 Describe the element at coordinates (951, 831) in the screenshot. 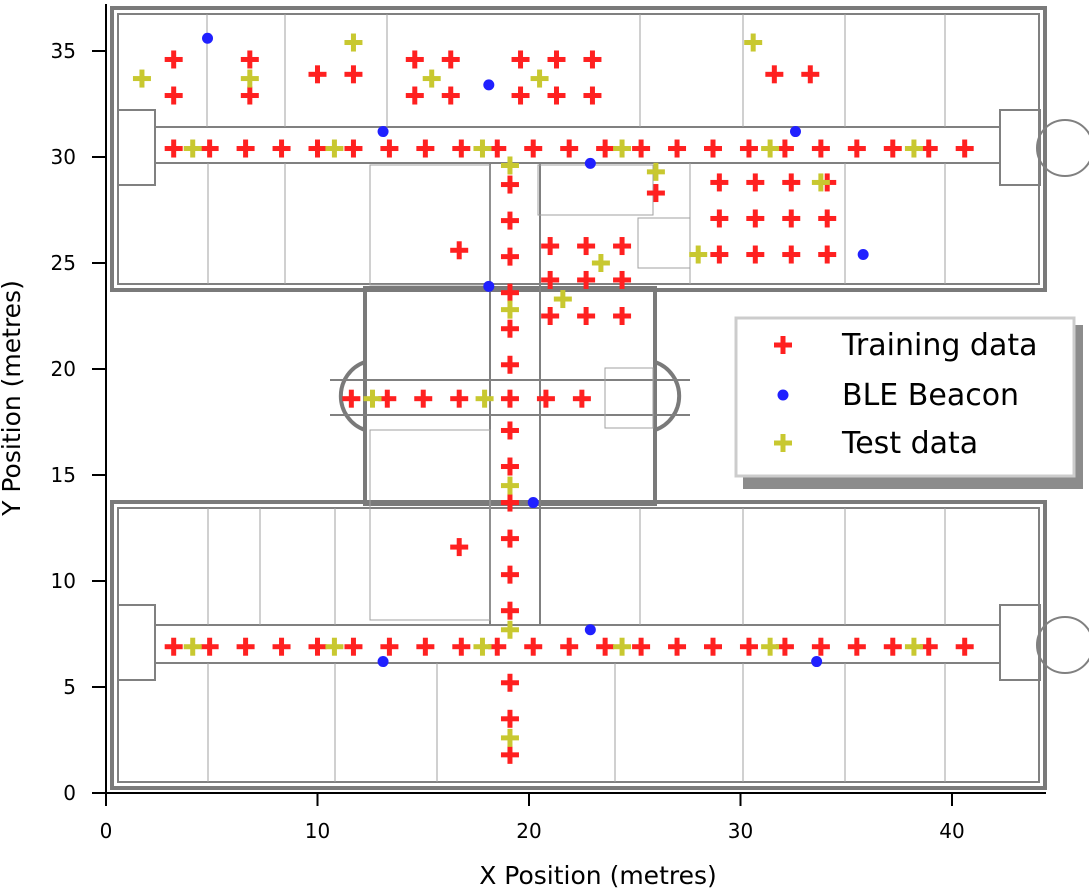

I see `x-tick-label: 40` at that location.